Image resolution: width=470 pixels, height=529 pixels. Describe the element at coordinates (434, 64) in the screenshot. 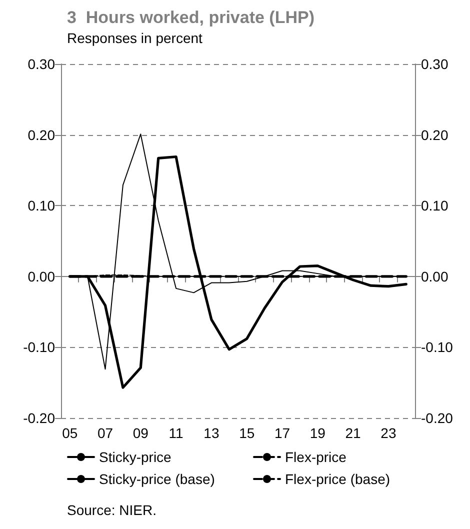

I see `y2-tick-label: 0.30` at that location.